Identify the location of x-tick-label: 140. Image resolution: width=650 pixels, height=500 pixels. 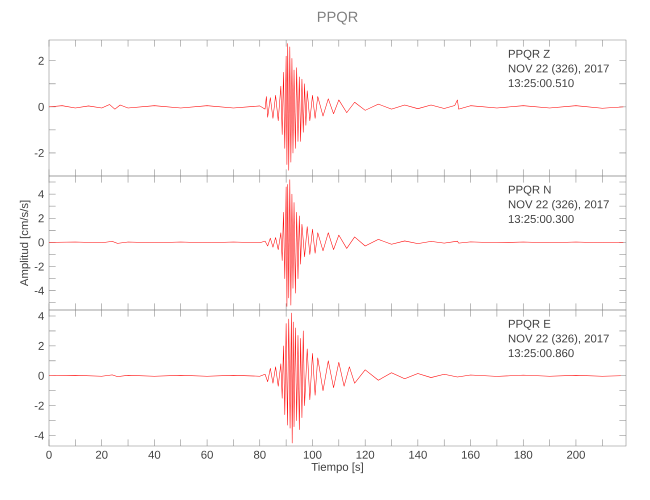
(418, 454).